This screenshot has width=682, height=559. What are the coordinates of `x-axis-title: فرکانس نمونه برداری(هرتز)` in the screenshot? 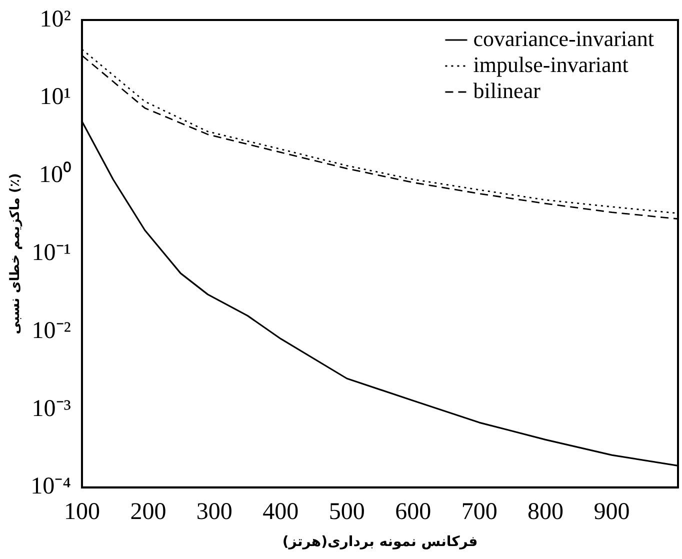 It's located at (380, 542).